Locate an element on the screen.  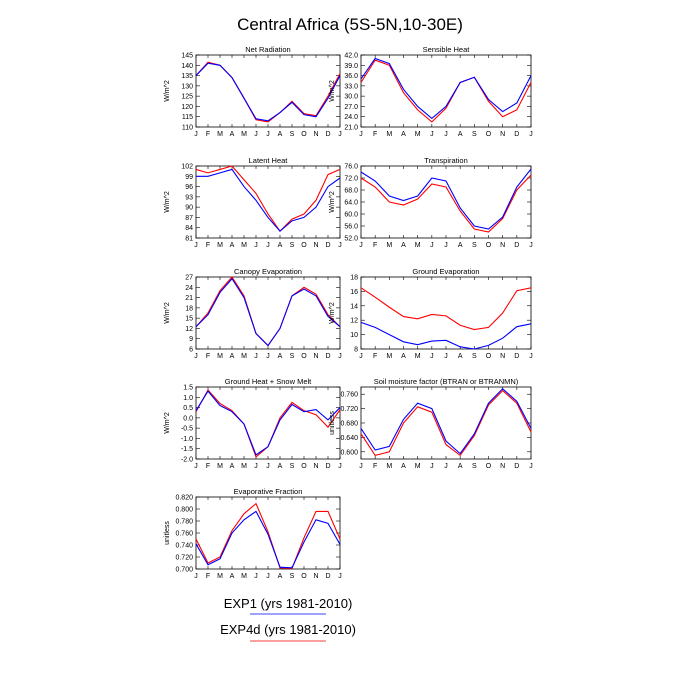
chart-title: Sensible Heat is located at coordinates (447, 49).